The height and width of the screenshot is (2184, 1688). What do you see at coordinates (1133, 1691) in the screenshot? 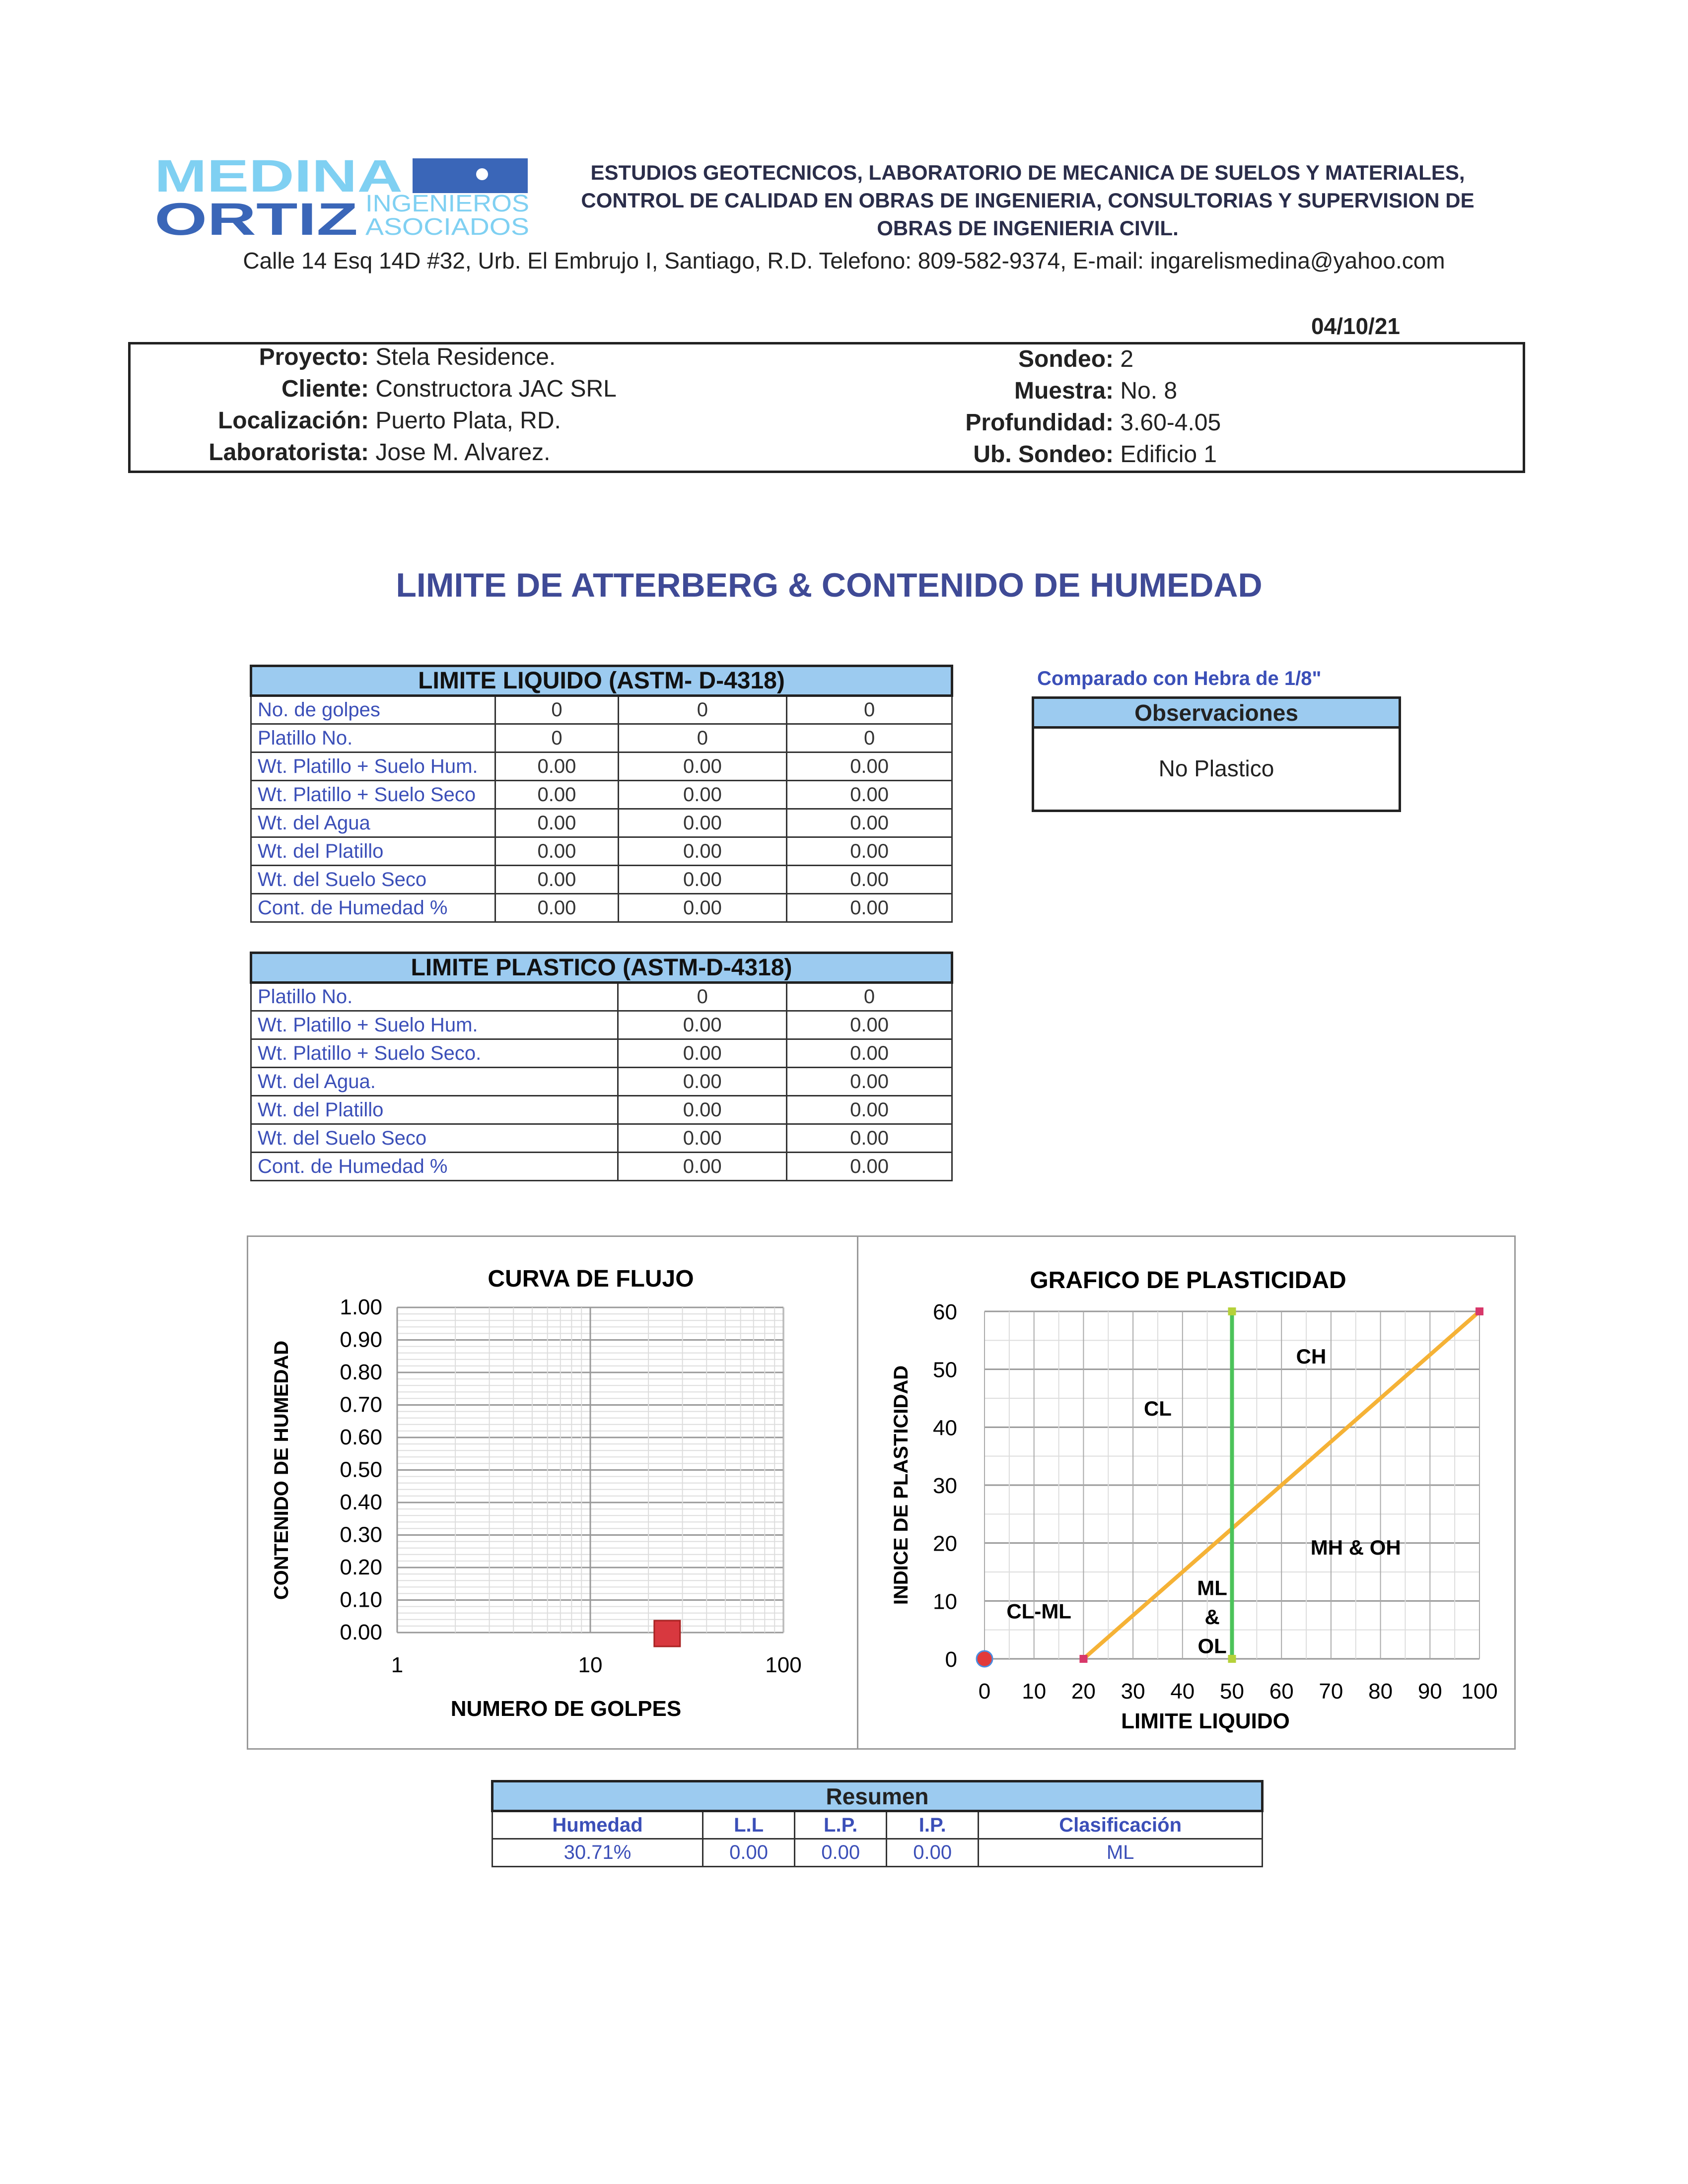
I see `x-tick-label: 30` at bounding box center [1133, 1691].